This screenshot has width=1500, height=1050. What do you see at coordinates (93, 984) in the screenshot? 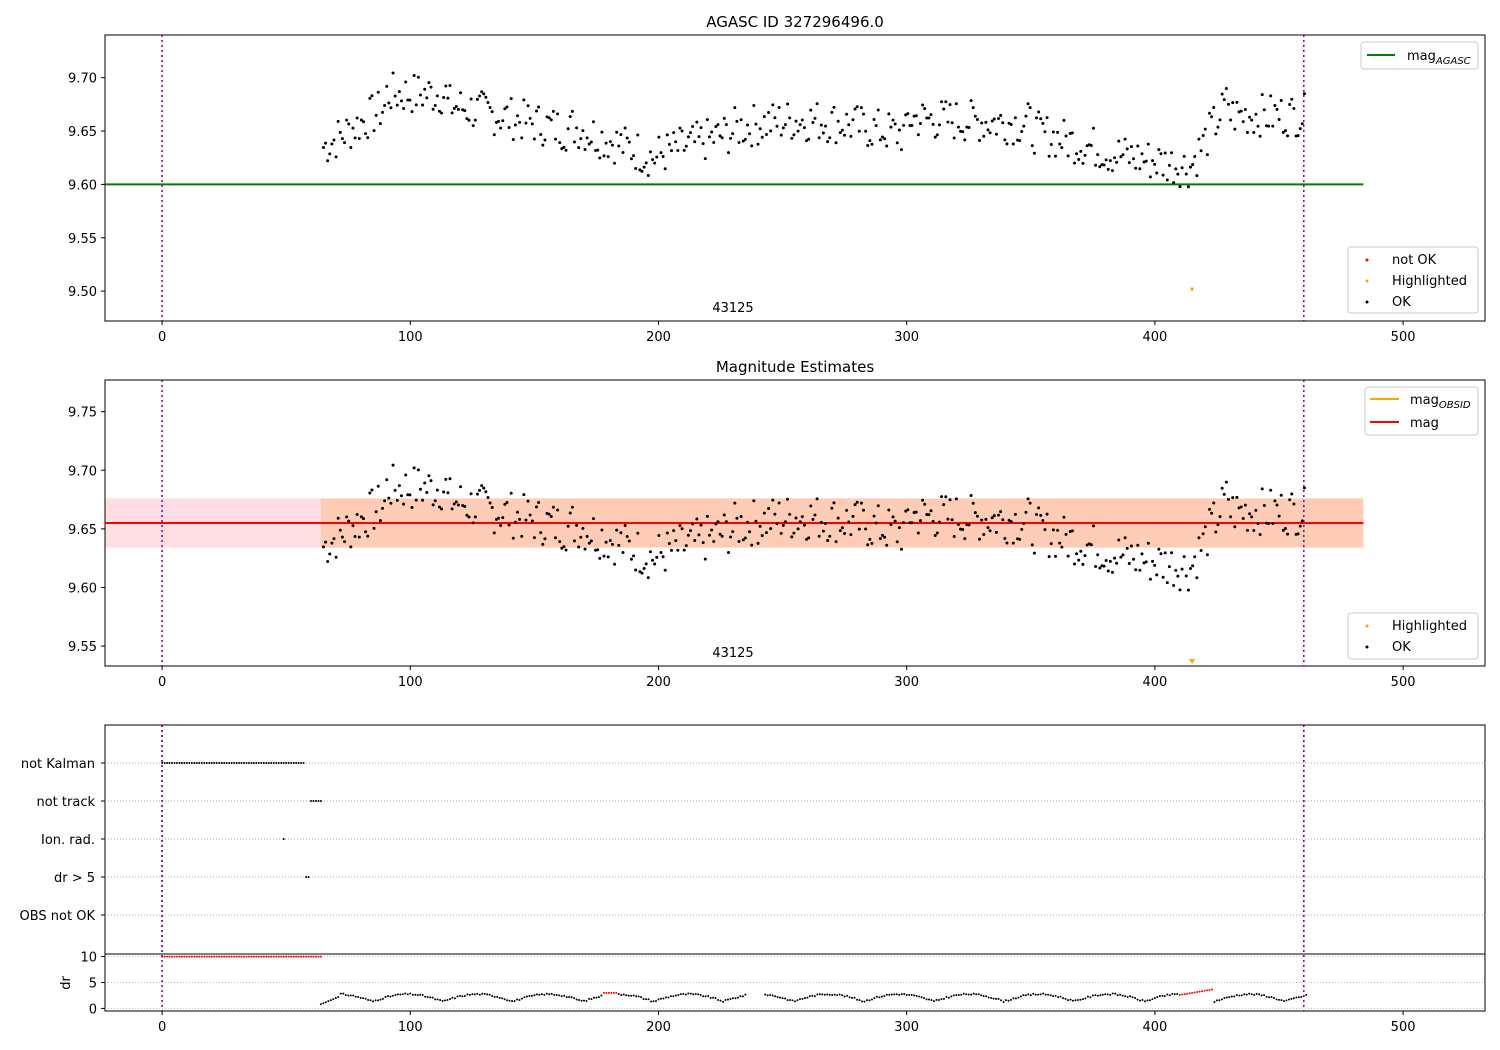
I see `y-tick-label: 5` at bounding box center [93, 984].